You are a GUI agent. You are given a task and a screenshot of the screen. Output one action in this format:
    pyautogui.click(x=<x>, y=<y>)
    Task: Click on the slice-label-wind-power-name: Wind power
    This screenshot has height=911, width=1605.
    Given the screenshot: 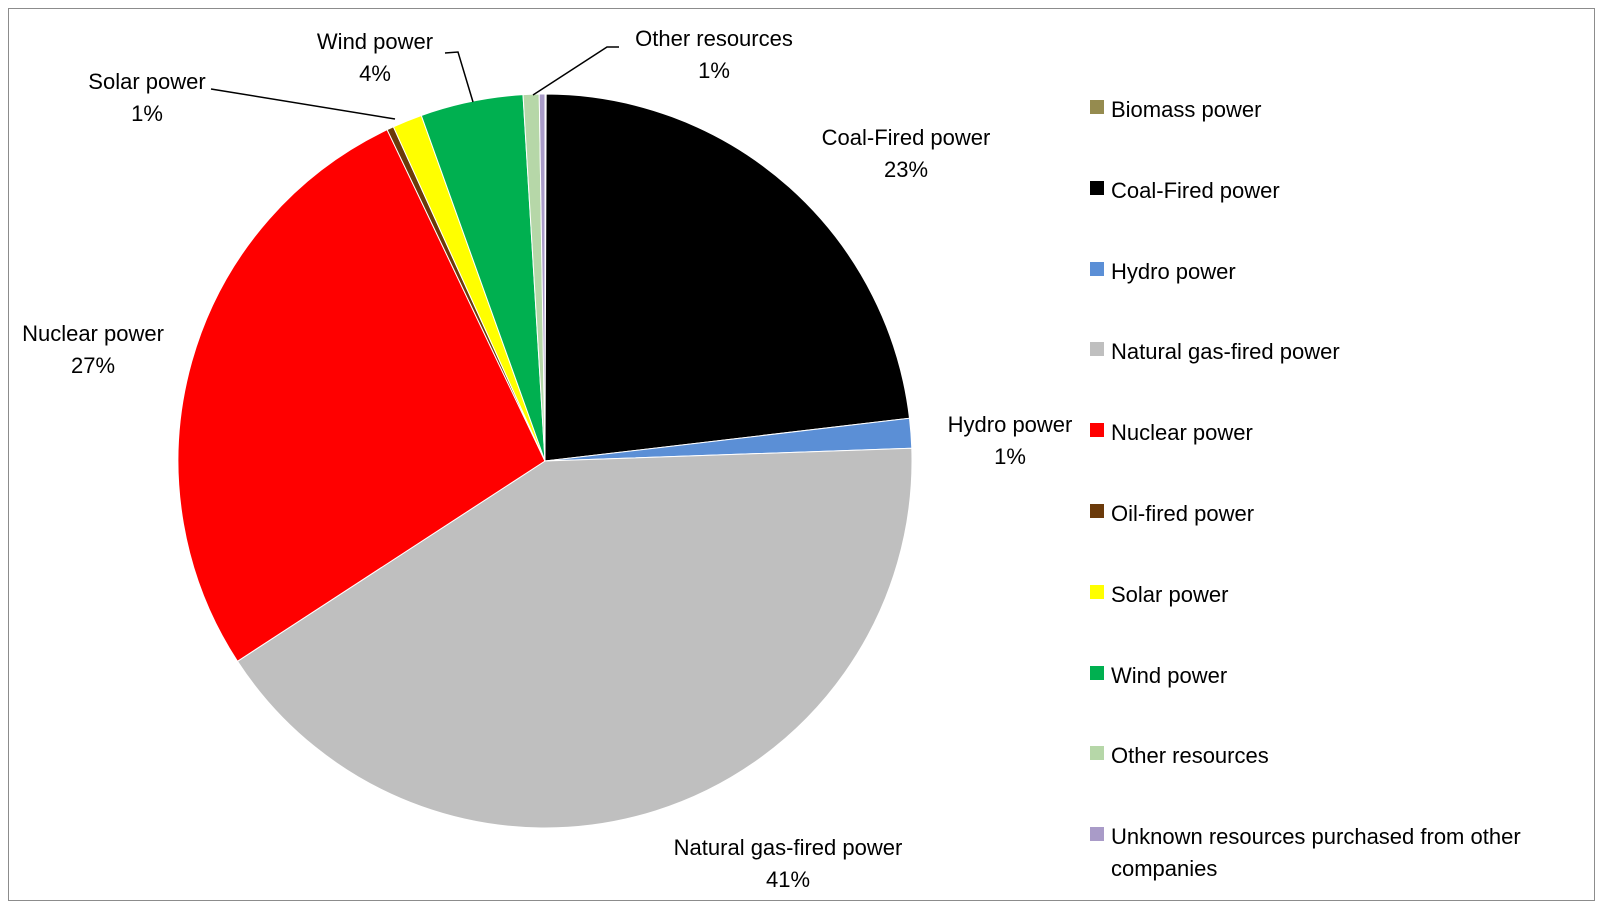 What is the action you would take?
    pyautogui.click(x=375, y=41)
    